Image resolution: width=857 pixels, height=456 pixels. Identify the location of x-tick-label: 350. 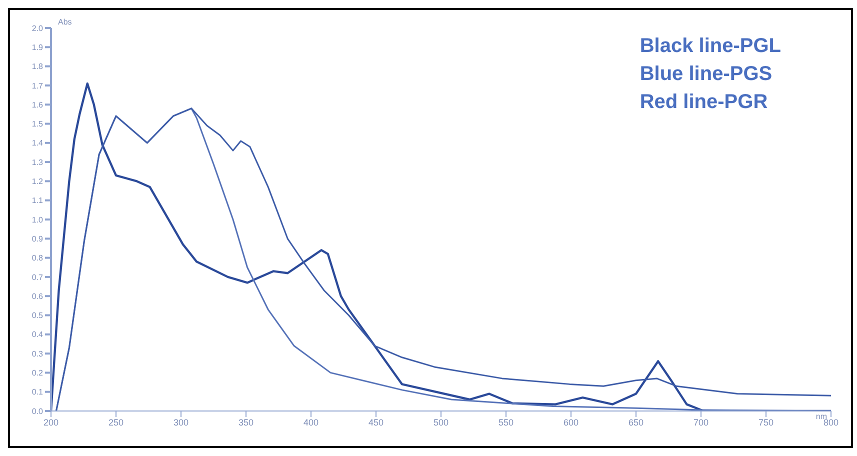
(246, 422).